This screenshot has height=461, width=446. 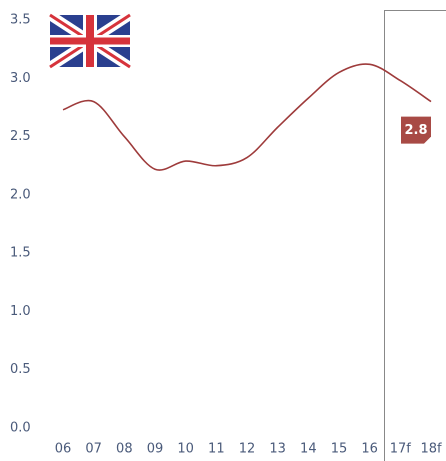 What do you see at coordinates (185, 449) in the screenshot?
I see `x-tick-label: 10` at bounding box center [185, 449].